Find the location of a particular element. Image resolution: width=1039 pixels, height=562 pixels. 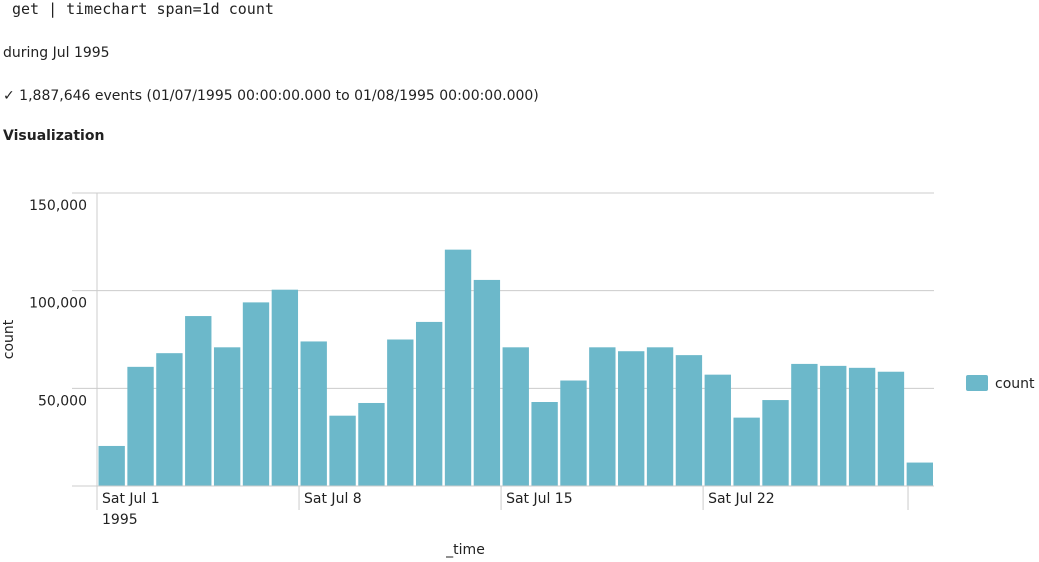

x-tick-label: Sat Jul 15 is located at coordinates (539, 499).